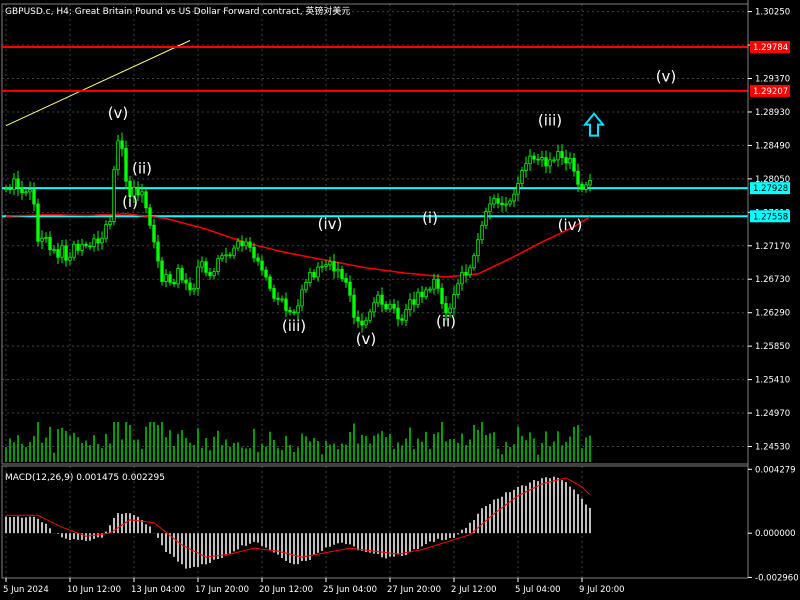  I want to click on macd-panel, so click(298, 522).